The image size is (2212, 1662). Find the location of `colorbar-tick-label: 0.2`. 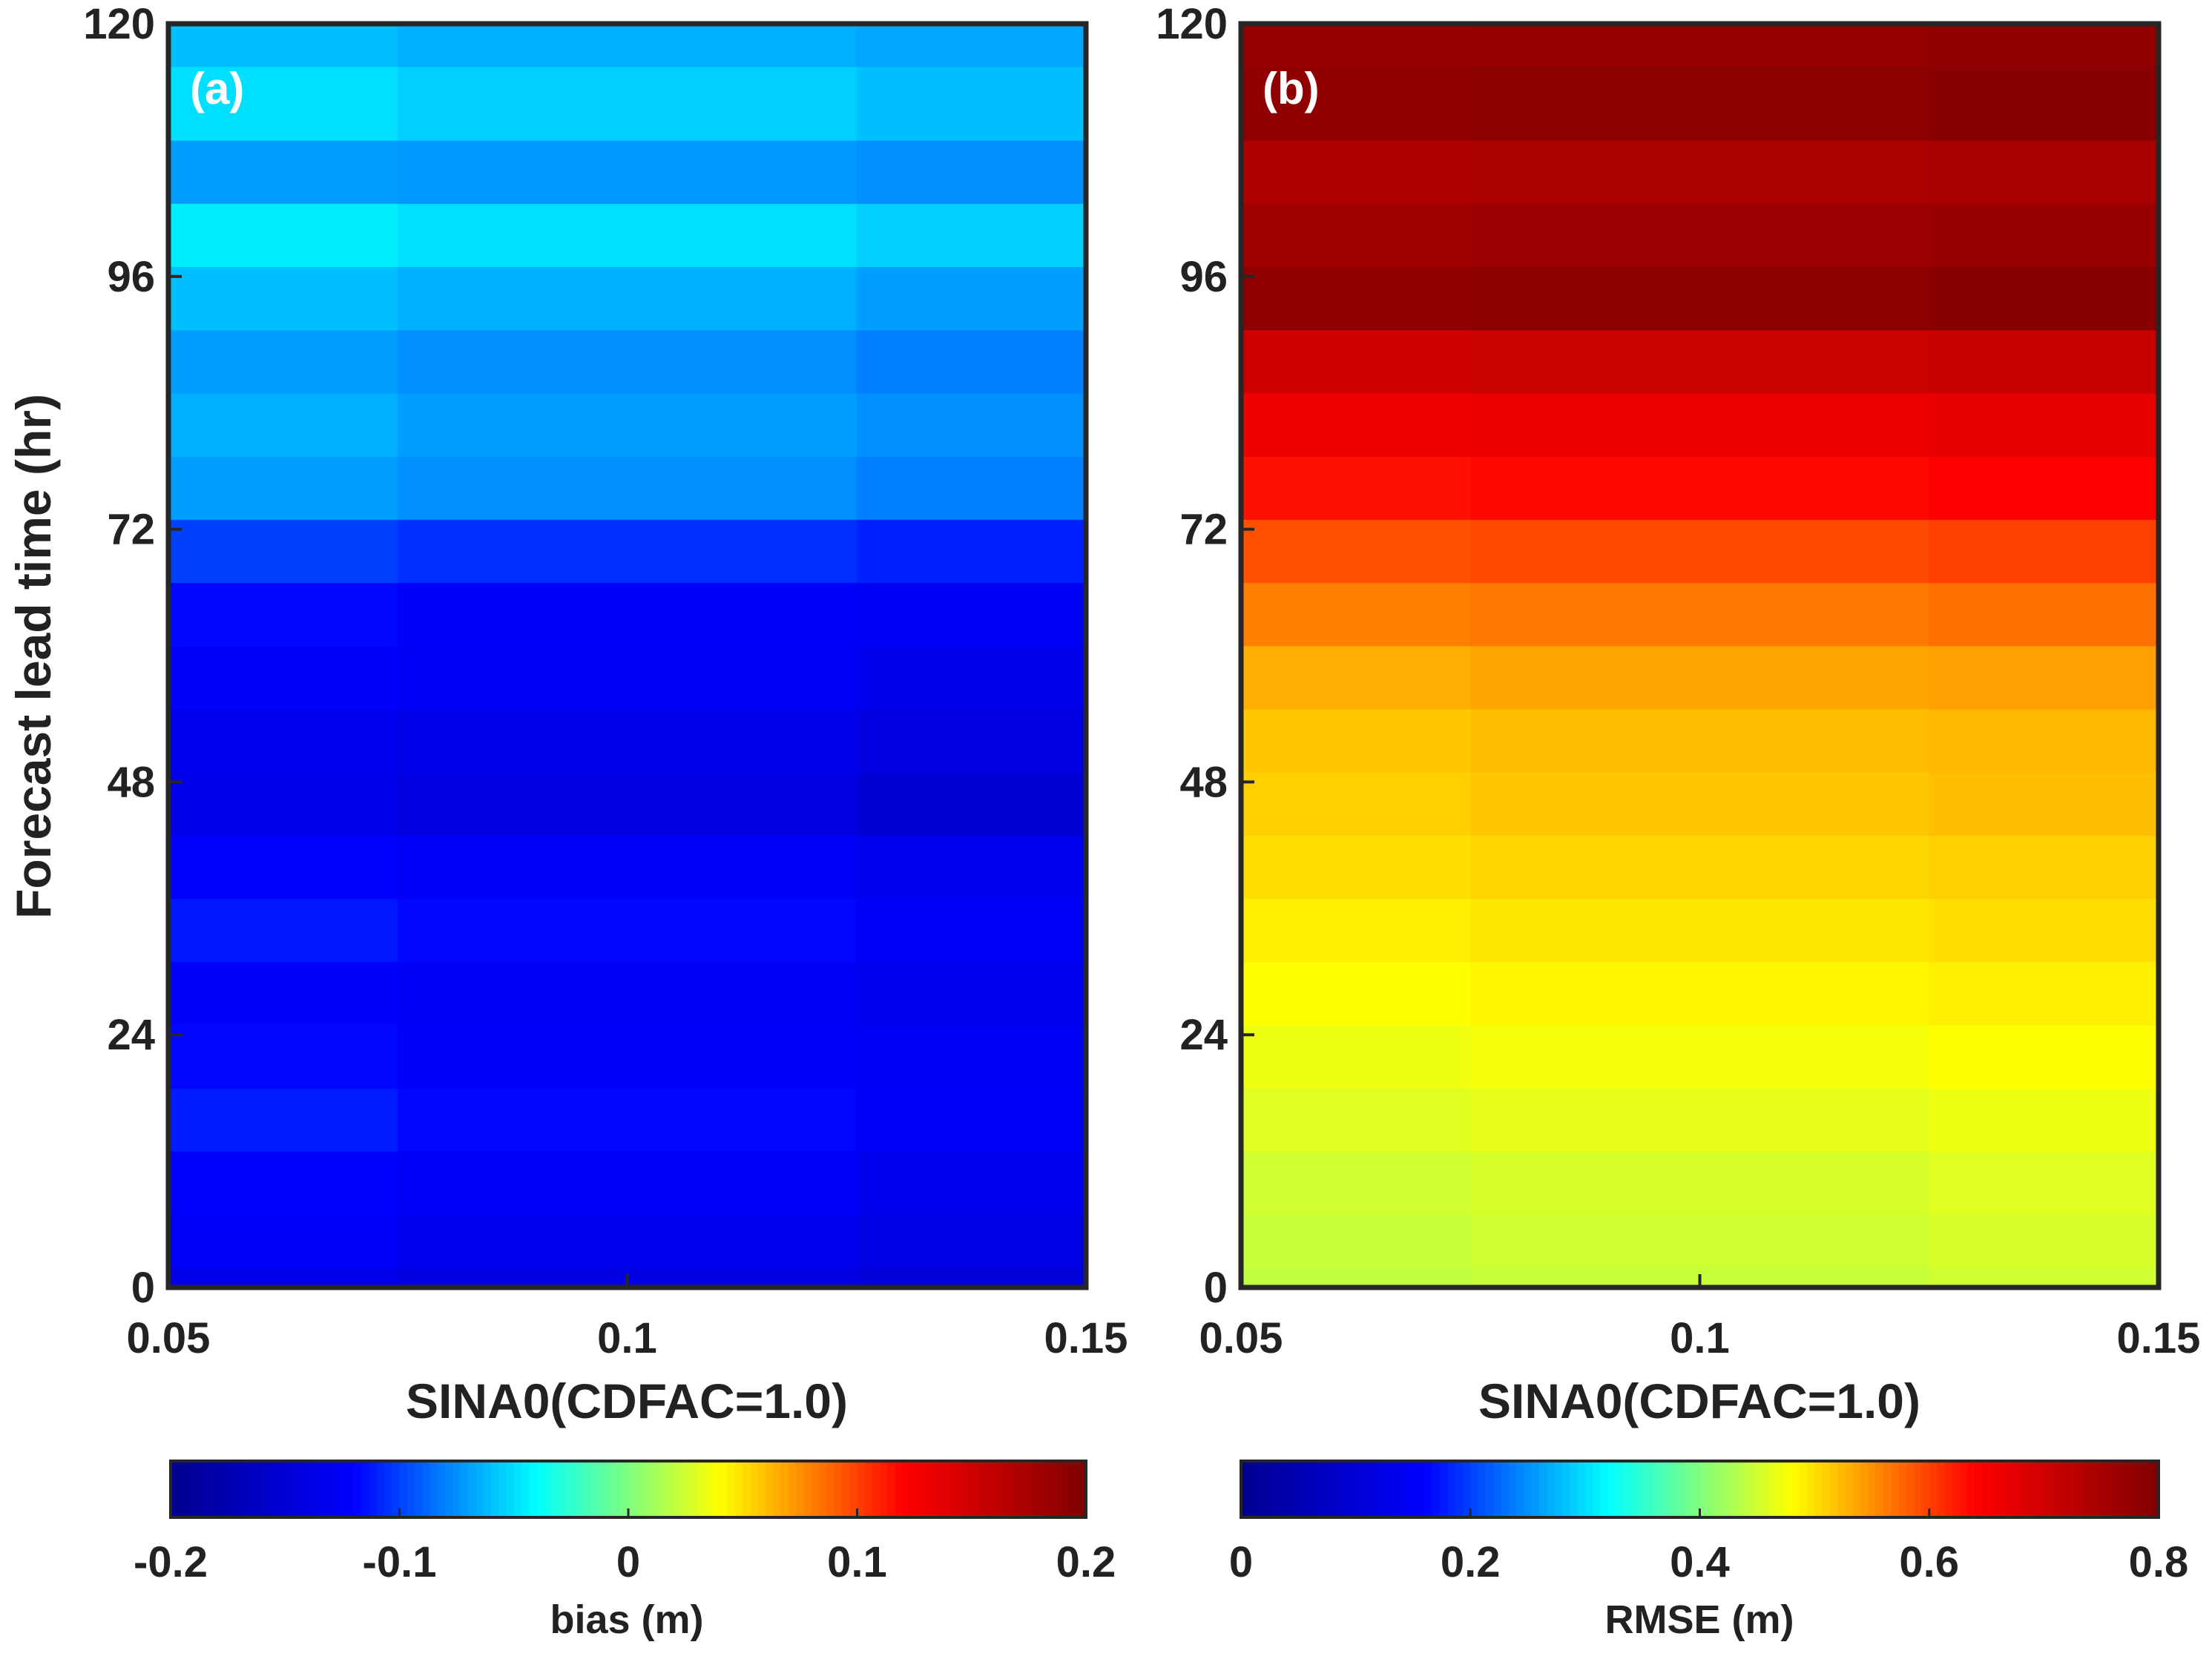

colorbar-tick-label: 0.2 is located at coordinates (1471, 1562).